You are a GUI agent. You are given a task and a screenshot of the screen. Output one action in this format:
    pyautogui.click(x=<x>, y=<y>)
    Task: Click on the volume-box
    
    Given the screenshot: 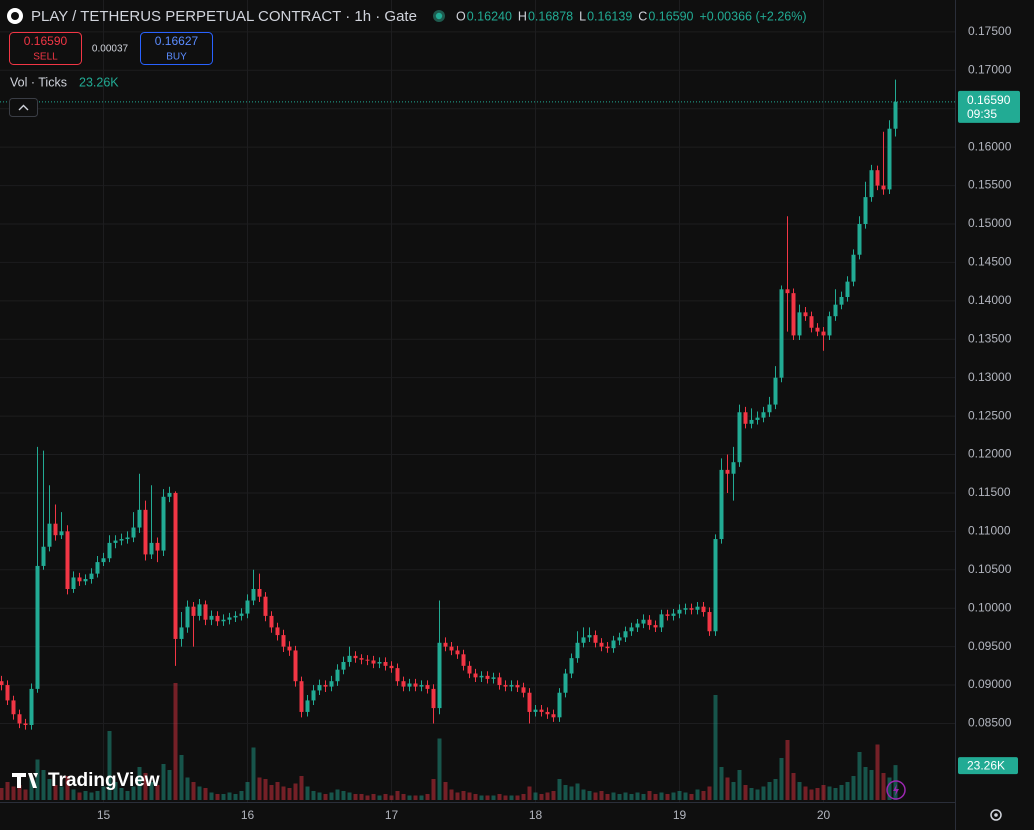 What is the action you would take?
    pyautogui.click(x=988, y=766)
    